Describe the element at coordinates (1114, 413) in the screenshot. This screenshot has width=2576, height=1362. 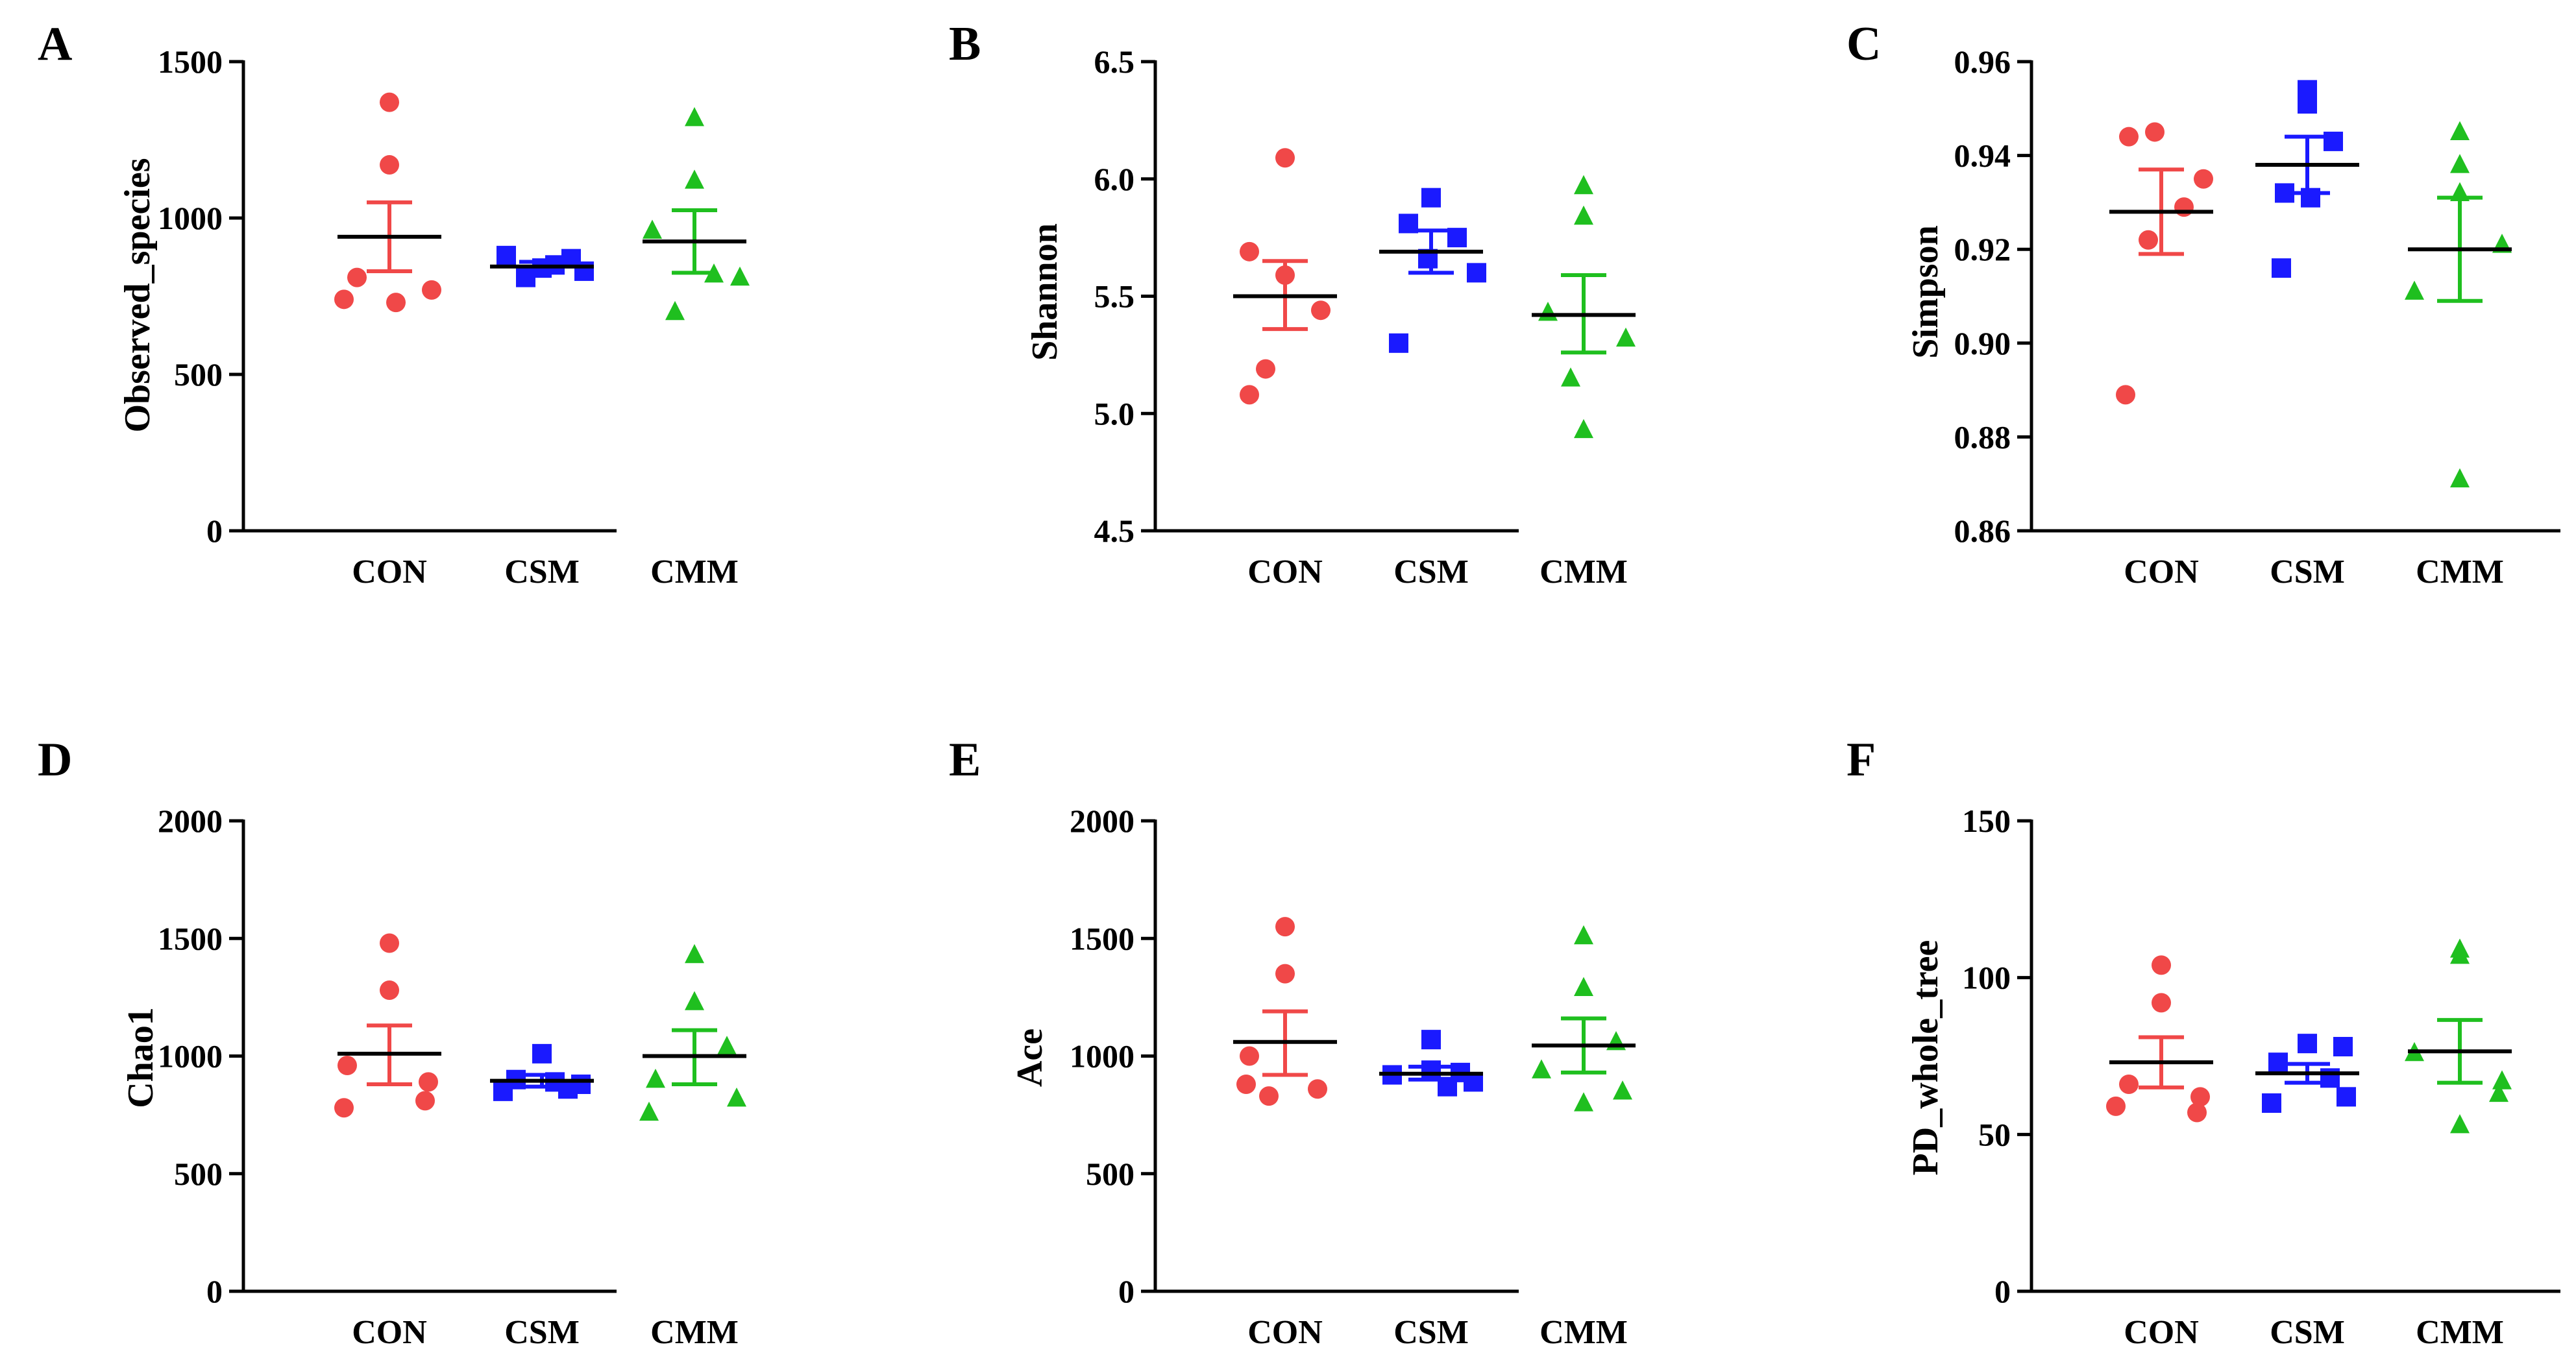
I see `y-tick-label: 5.0` at that location.